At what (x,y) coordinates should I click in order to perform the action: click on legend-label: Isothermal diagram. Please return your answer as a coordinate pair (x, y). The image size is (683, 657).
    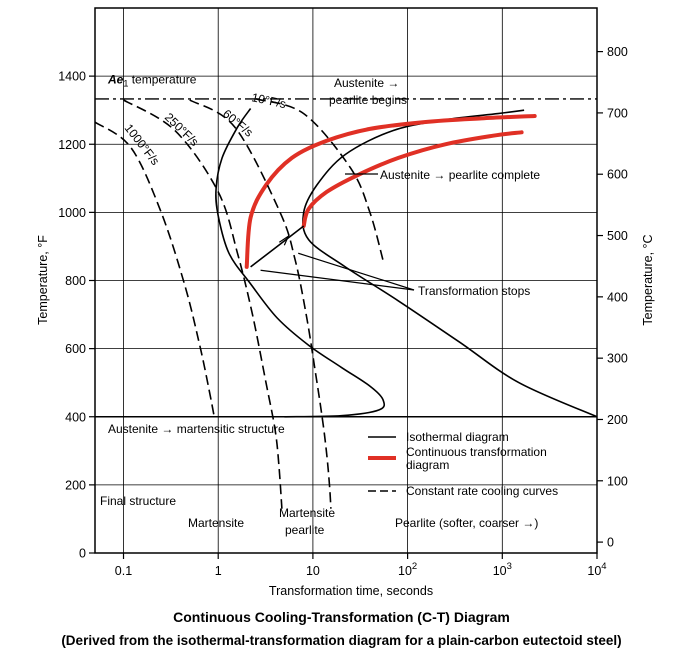
    Looking at the image, I should click on (457, 437).